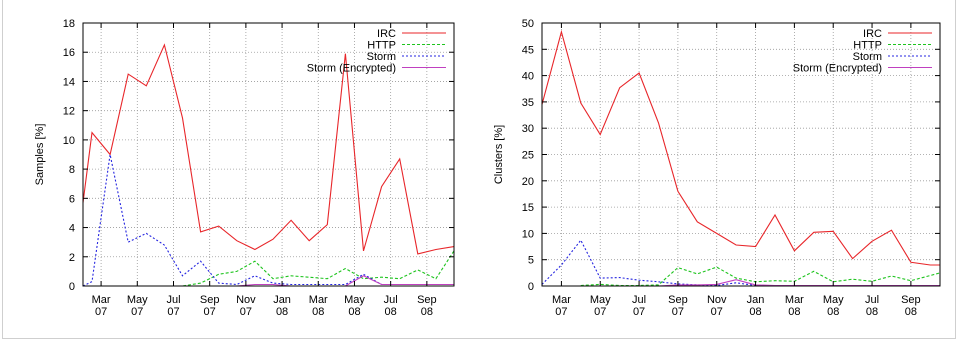  I want to click on series-line-storm-encrypted, so click(799, 283).